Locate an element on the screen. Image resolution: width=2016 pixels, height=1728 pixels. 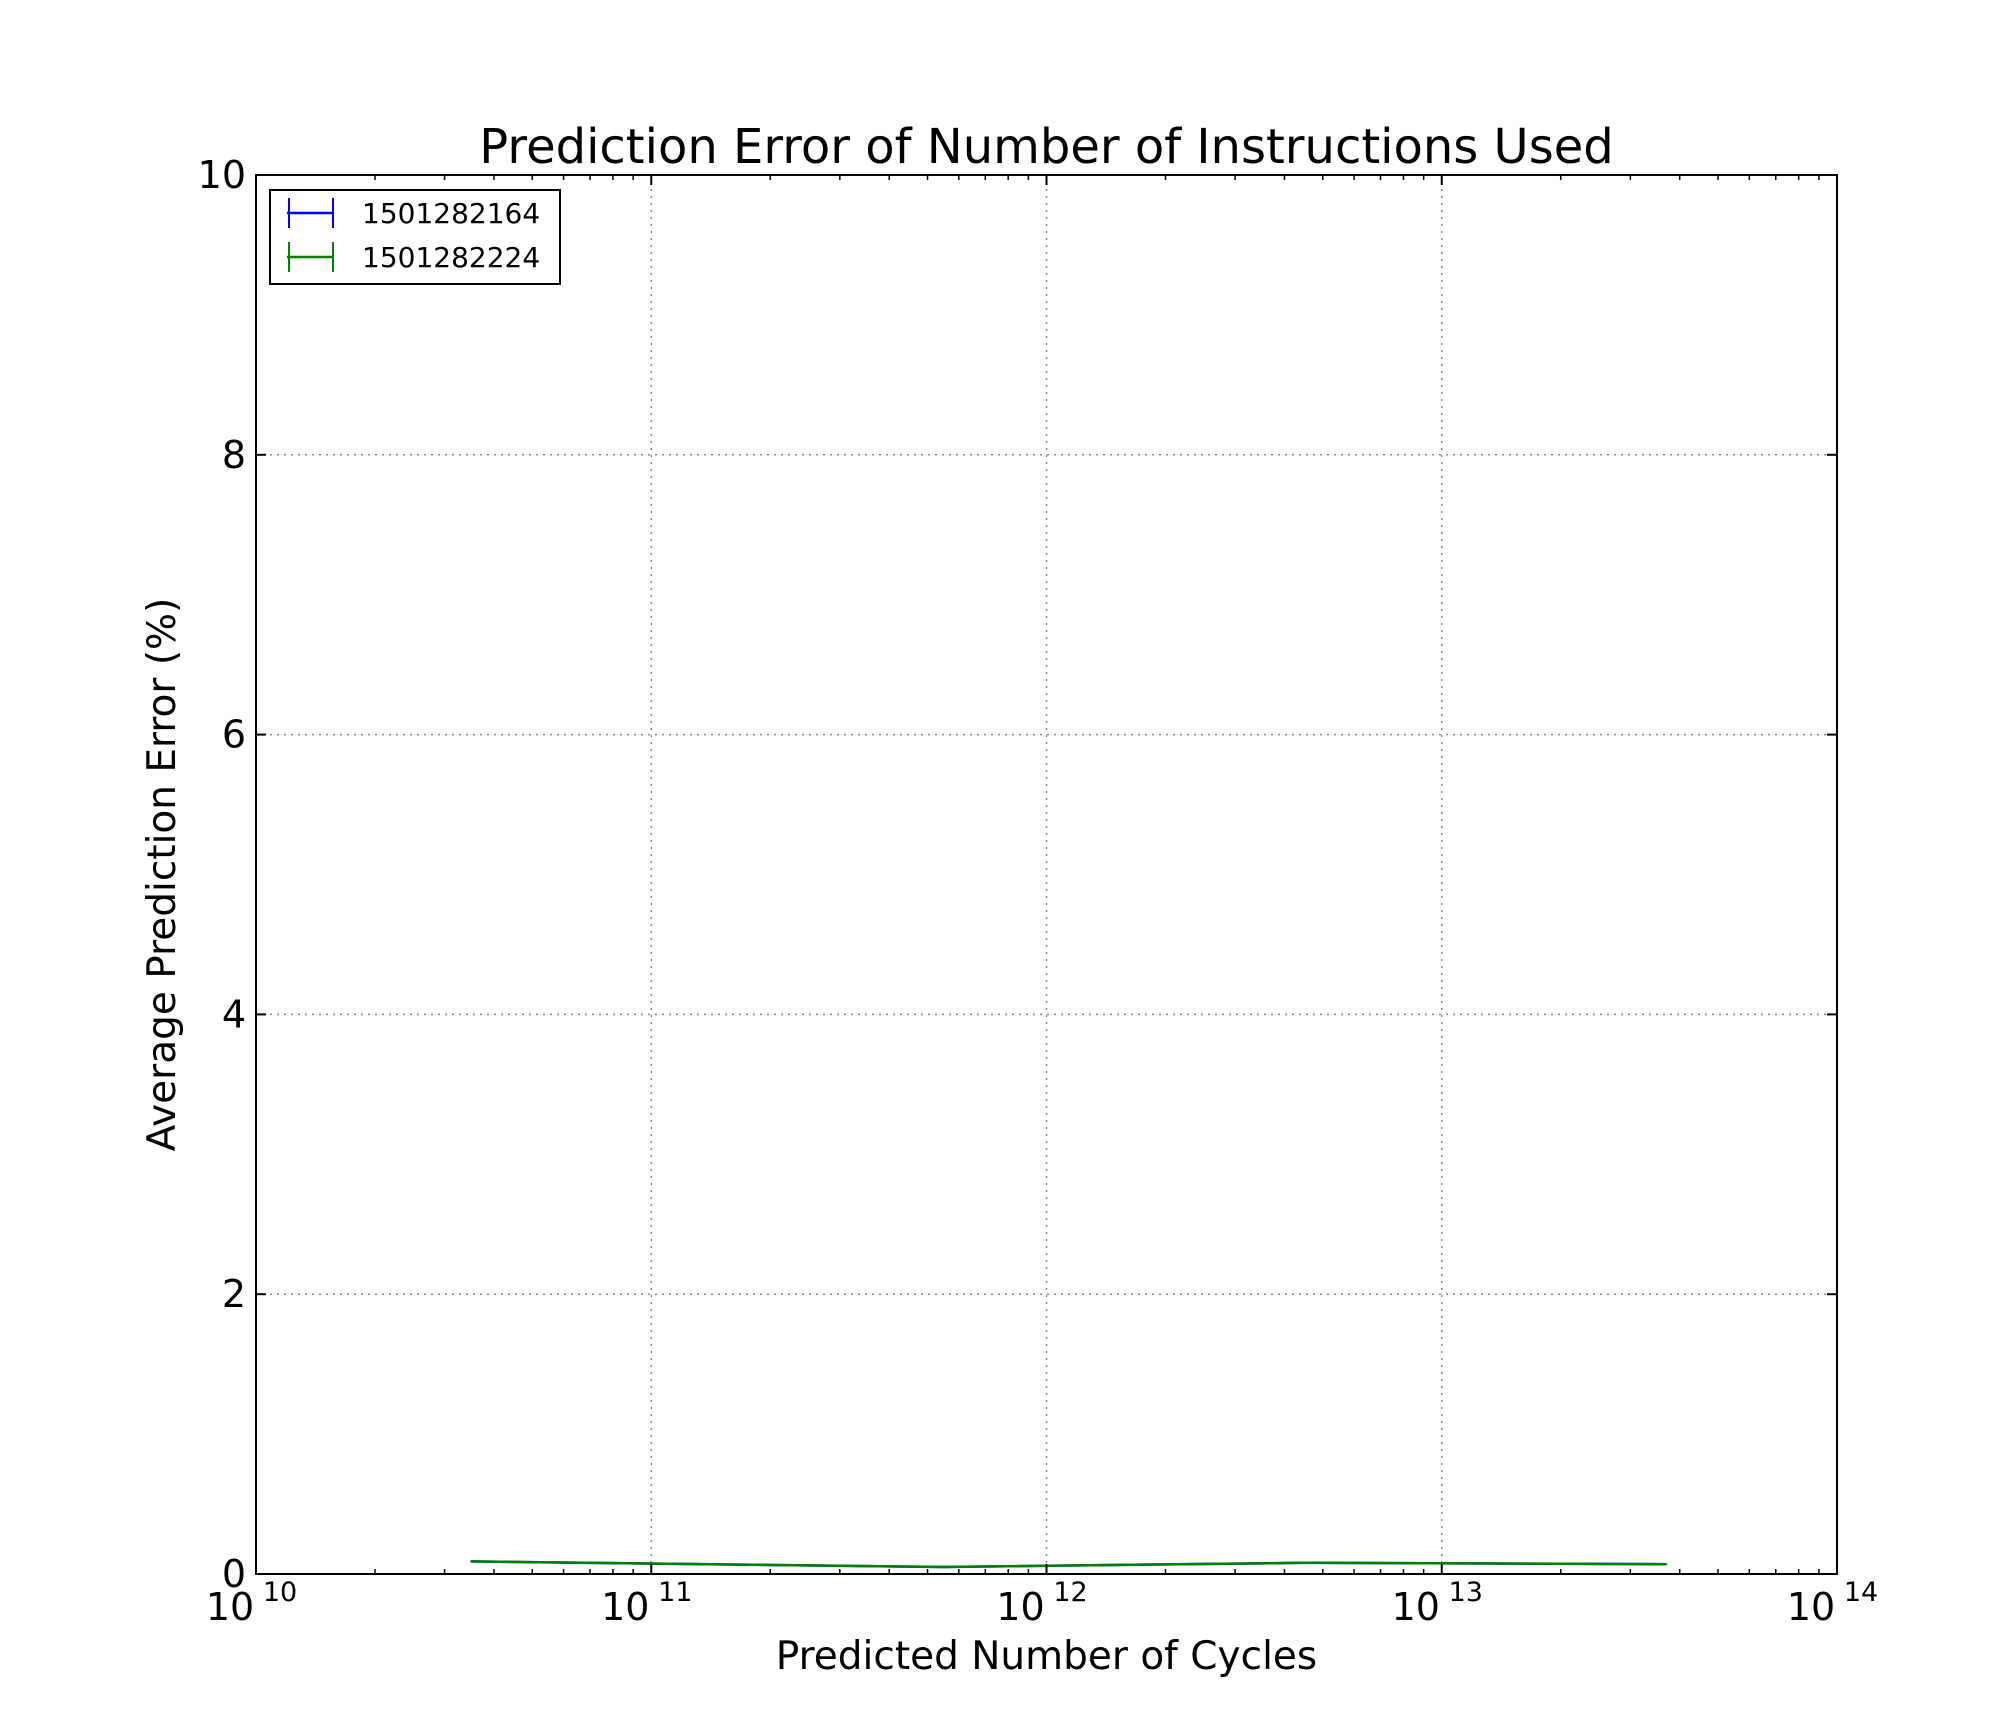
x-tick-exponent: 10 is located at coordinates (280, 1592).